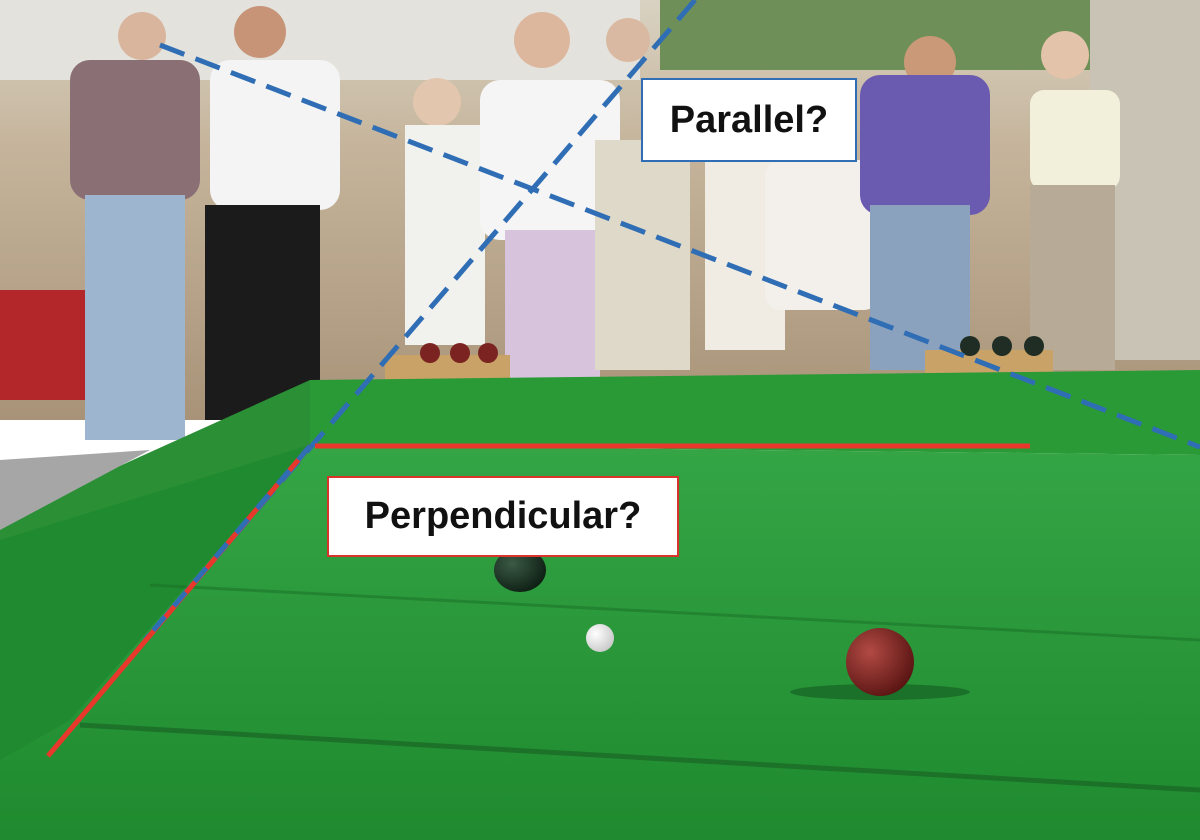 This screenshot has height=840, width=1200. I want to click on walkway, so click(75, 490).